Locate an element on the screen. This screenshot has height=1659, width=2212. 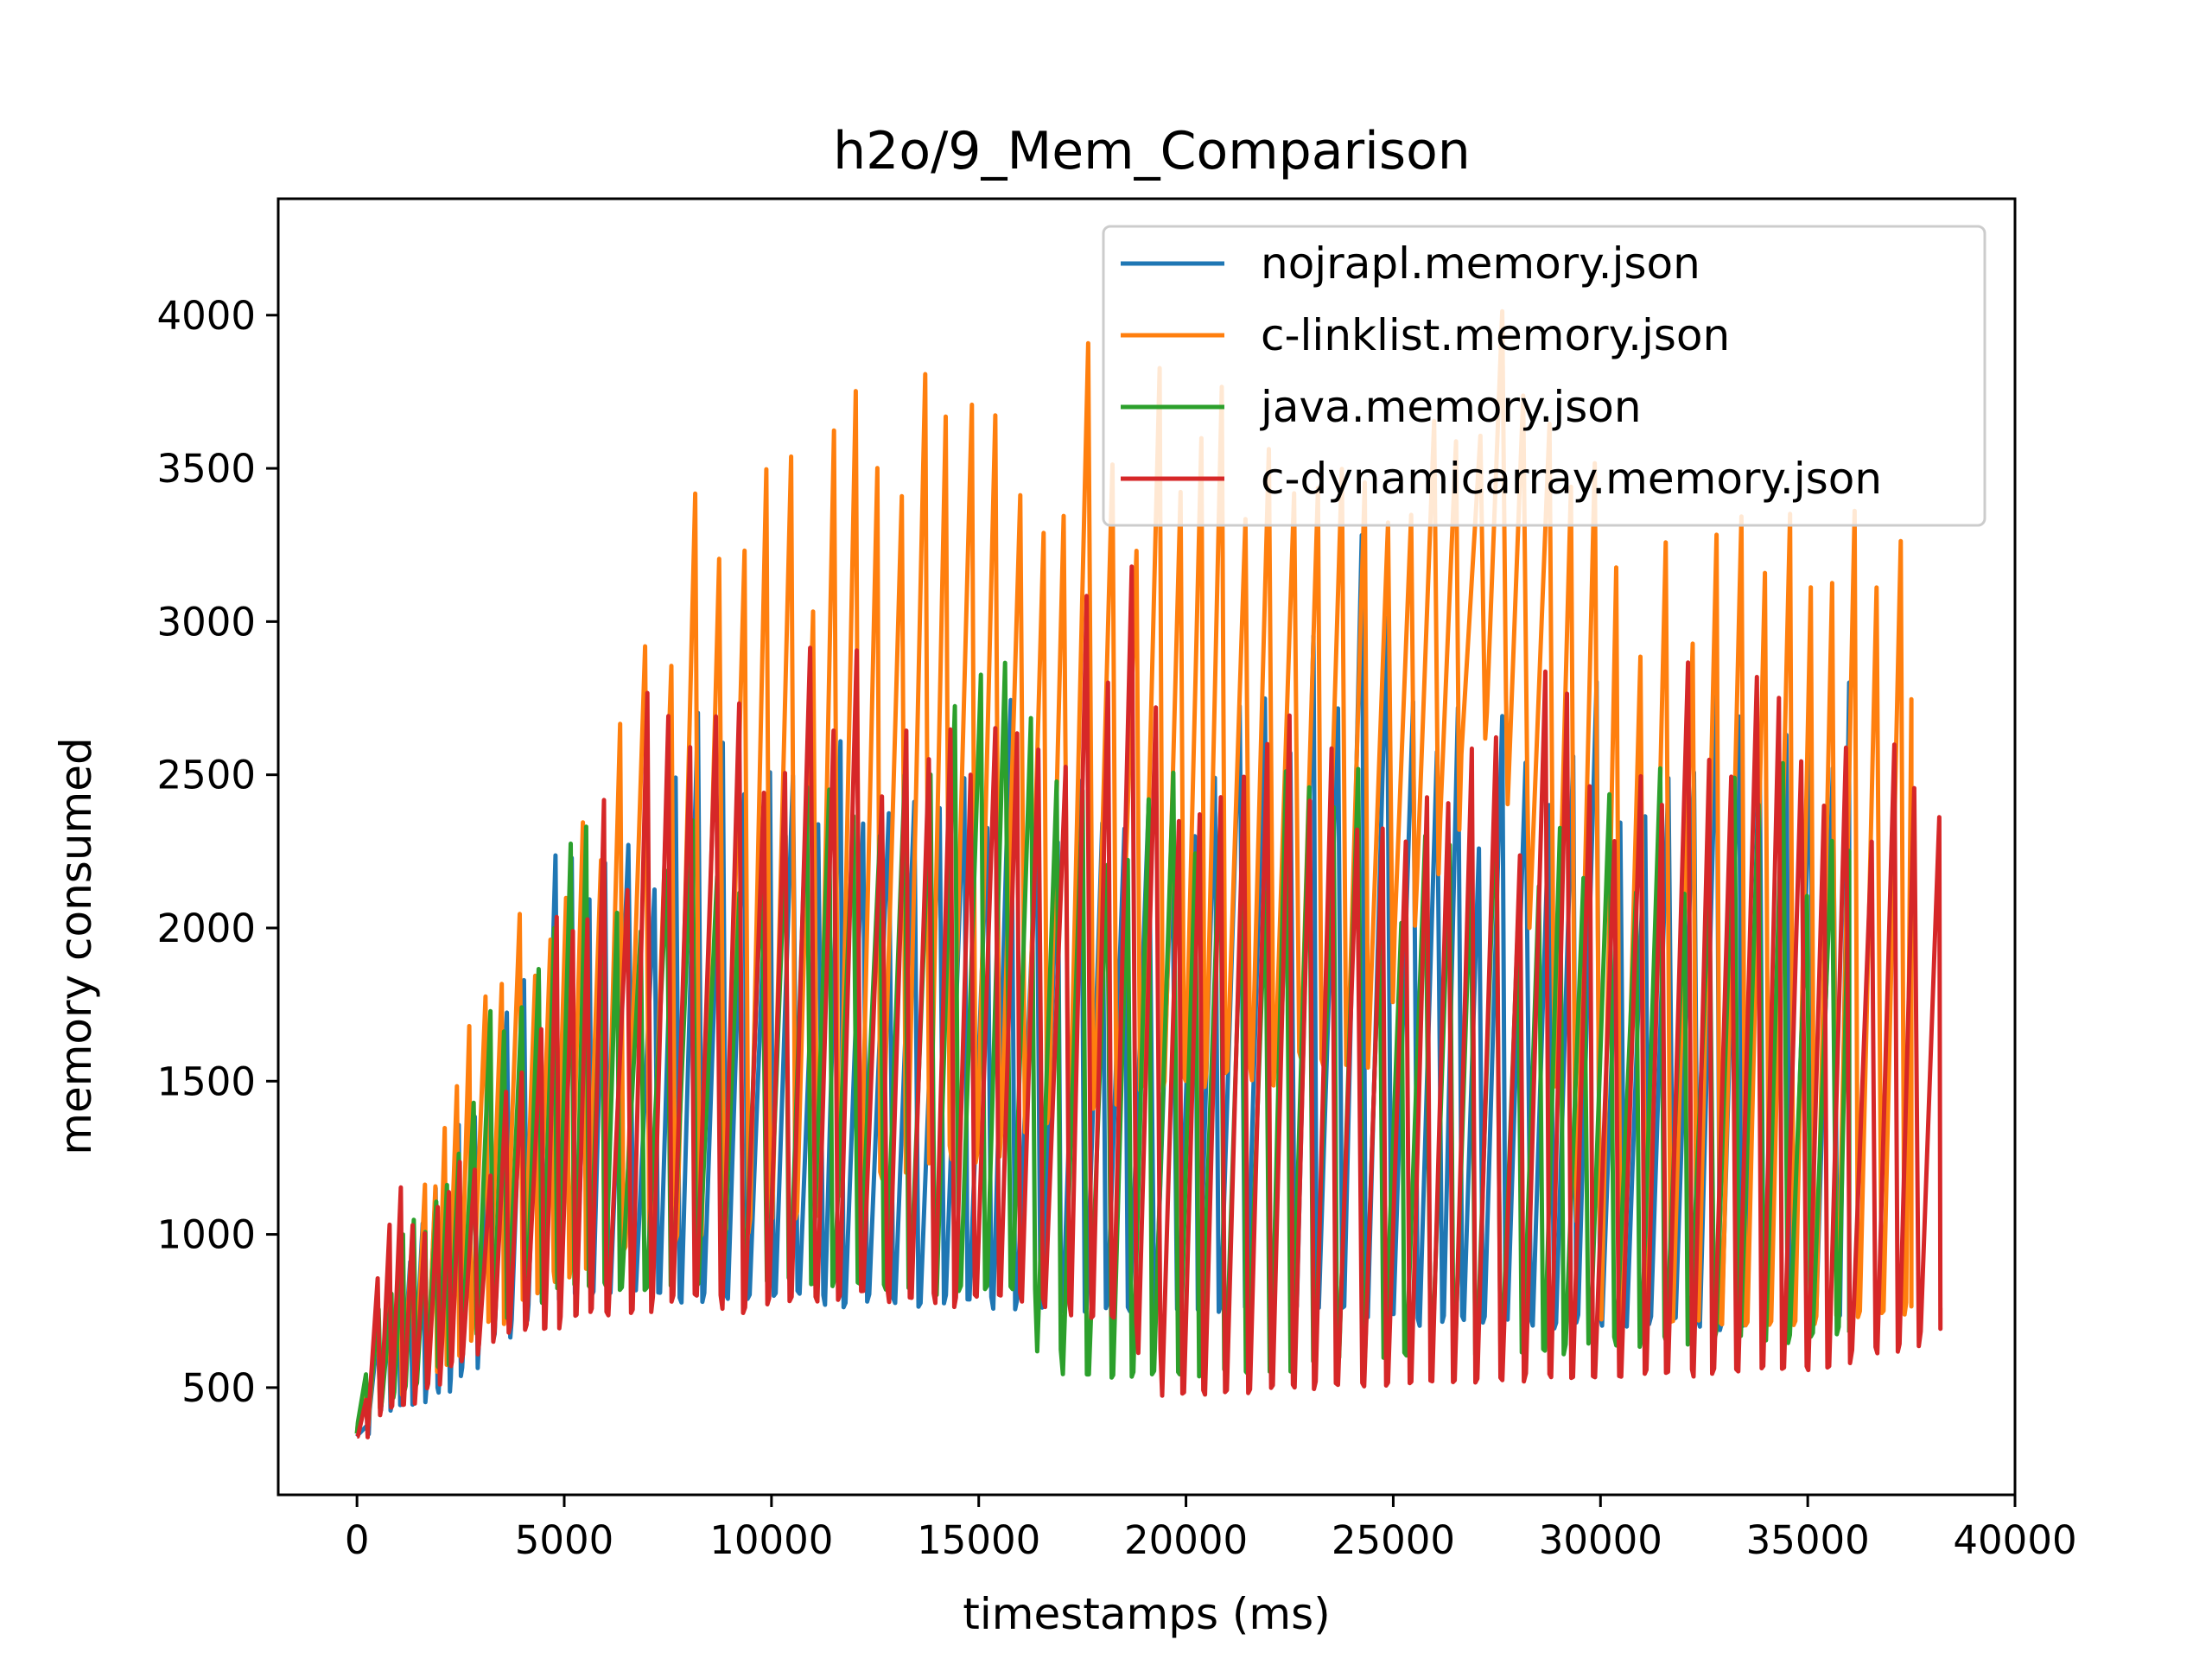
x-tick-label: 30000 is located at coordinates (1600, 1540).